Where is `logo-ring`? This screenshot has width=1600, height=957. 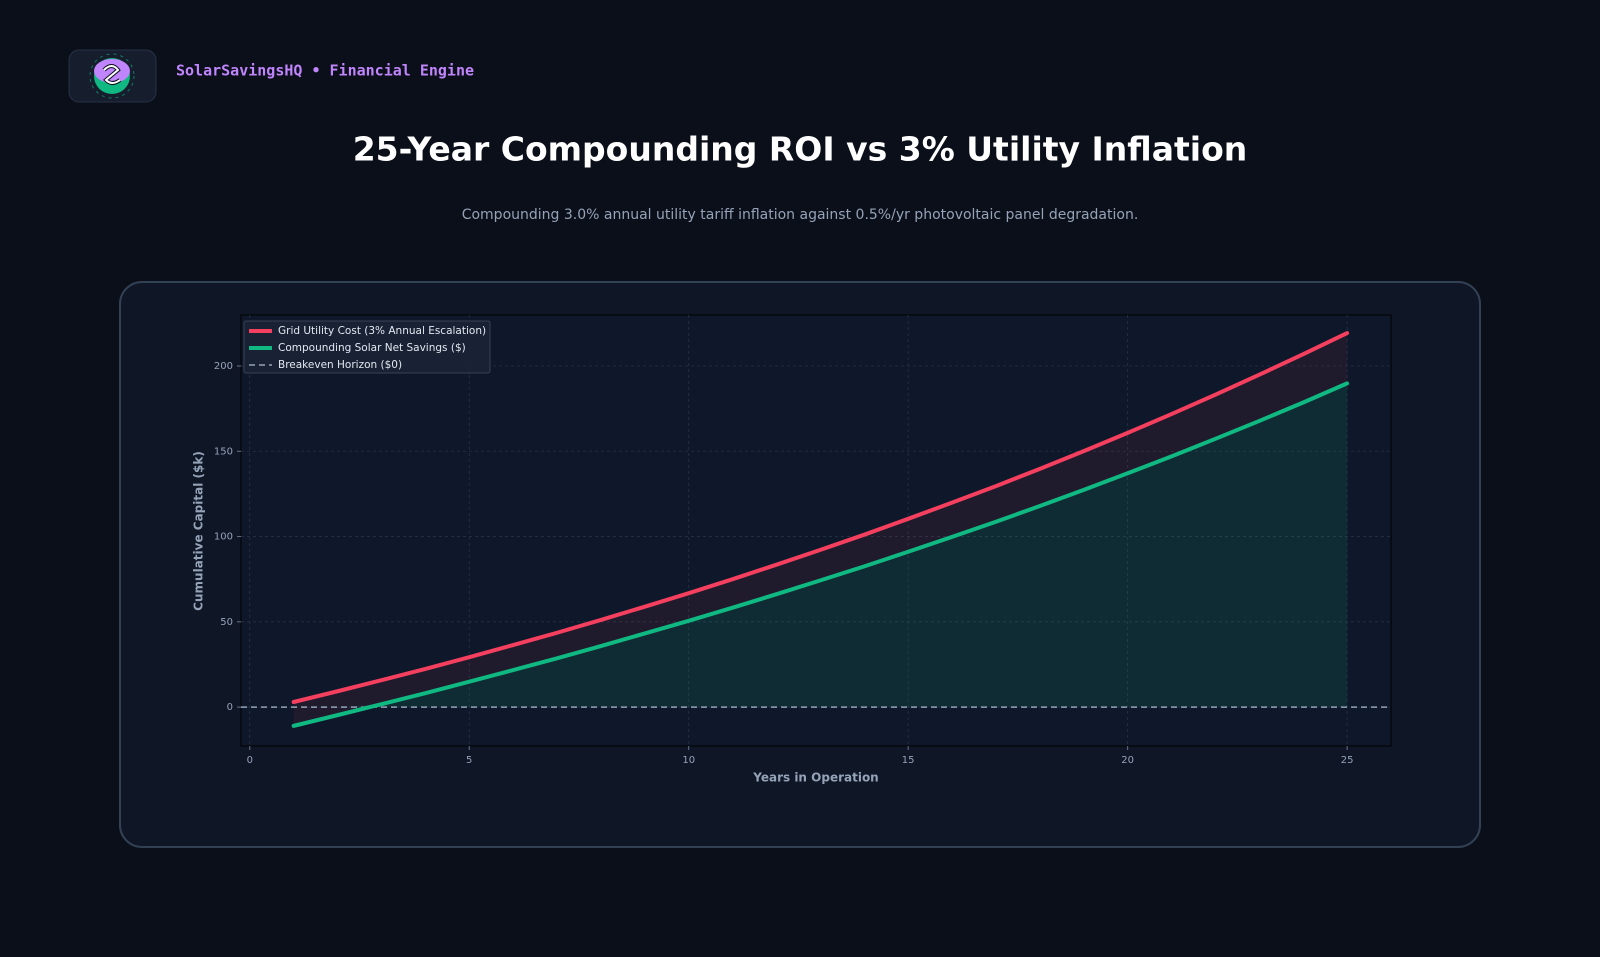 logo-ring is located at coordinates (112, 76).